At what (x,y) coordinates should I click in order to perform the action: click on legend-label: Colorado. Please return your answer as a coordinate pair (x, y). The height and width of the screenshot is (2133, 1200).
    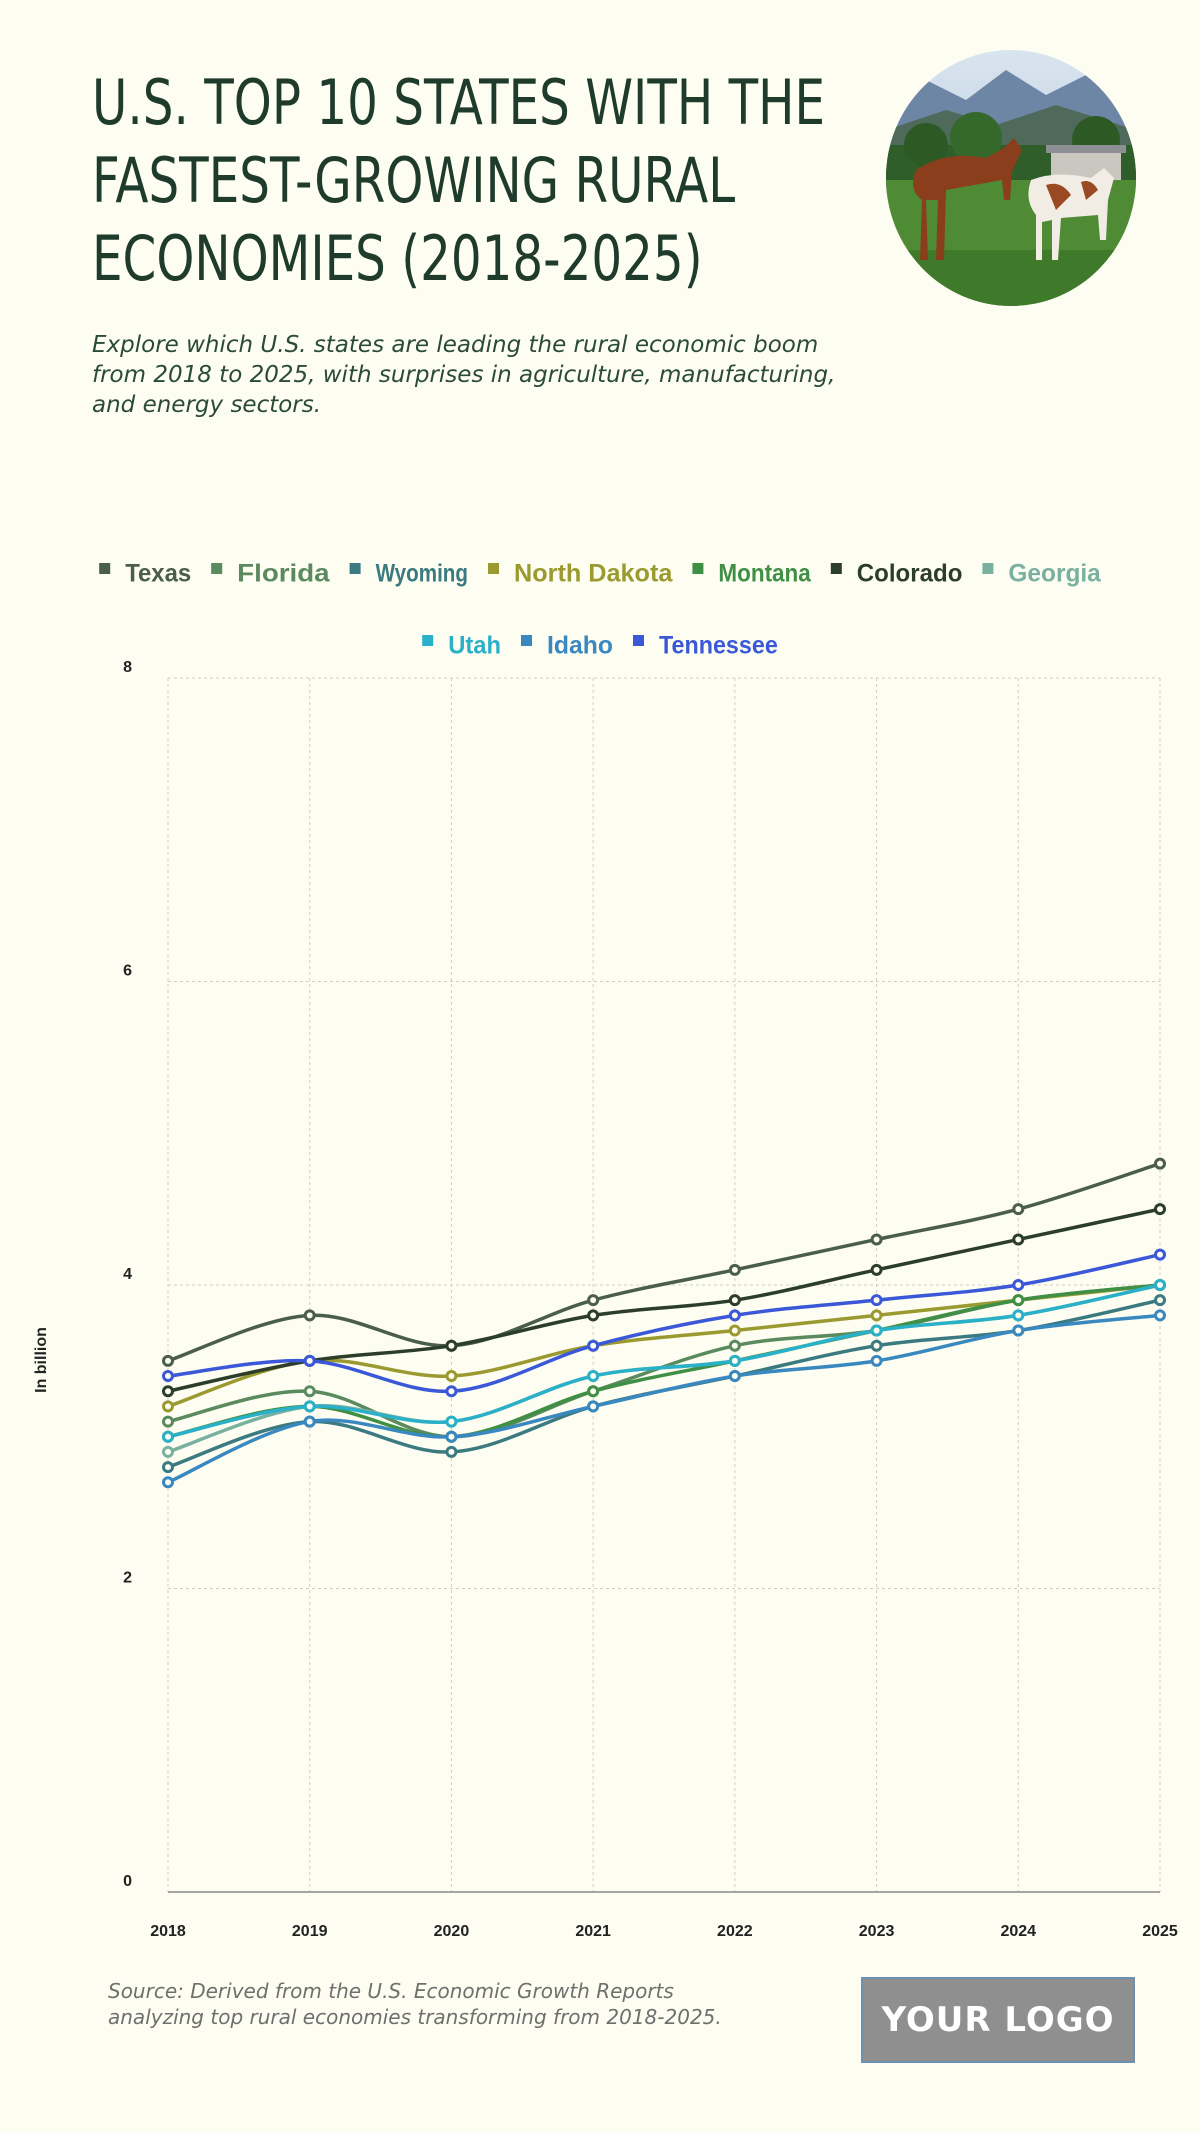
    Looking at the image, I should click on (910, 574).